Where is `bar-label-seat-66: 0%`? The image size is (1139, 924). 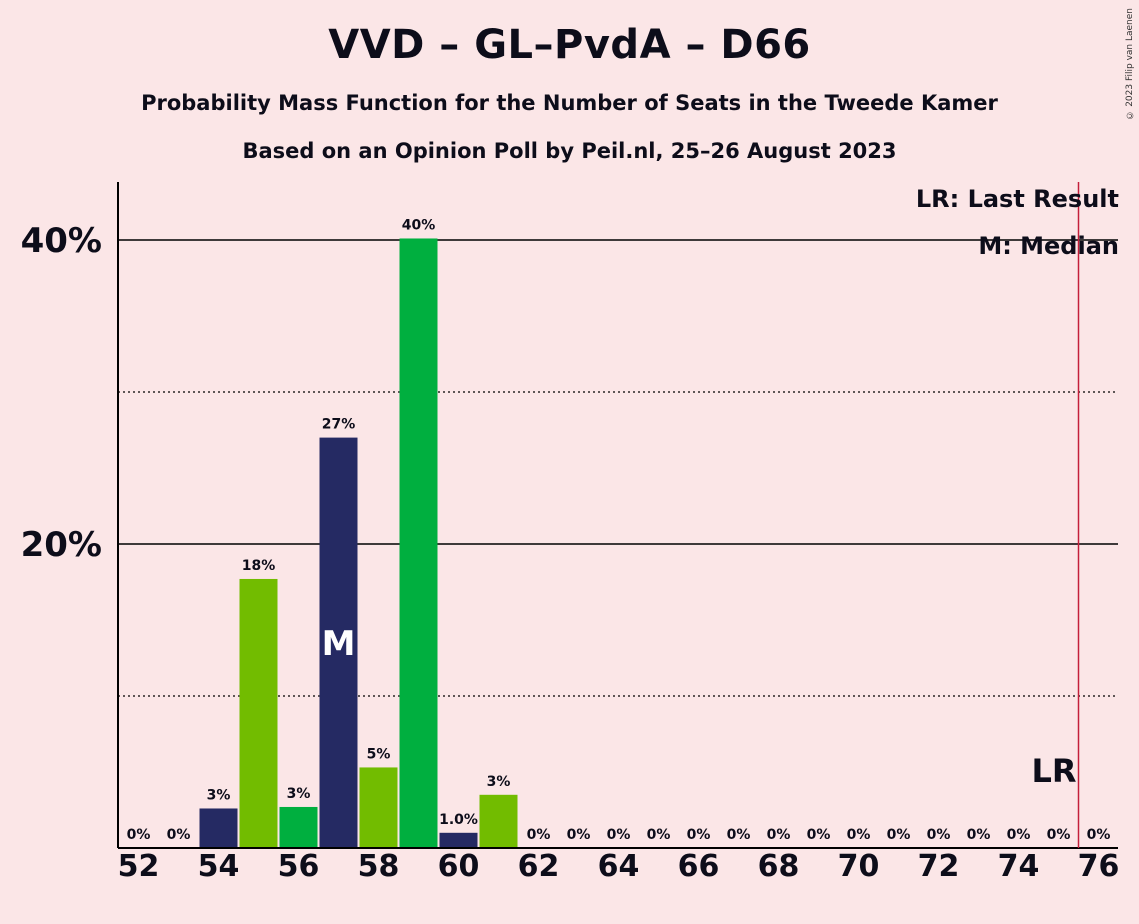
bar-label-seat-66: 0% is located at coordinates (699, 835).